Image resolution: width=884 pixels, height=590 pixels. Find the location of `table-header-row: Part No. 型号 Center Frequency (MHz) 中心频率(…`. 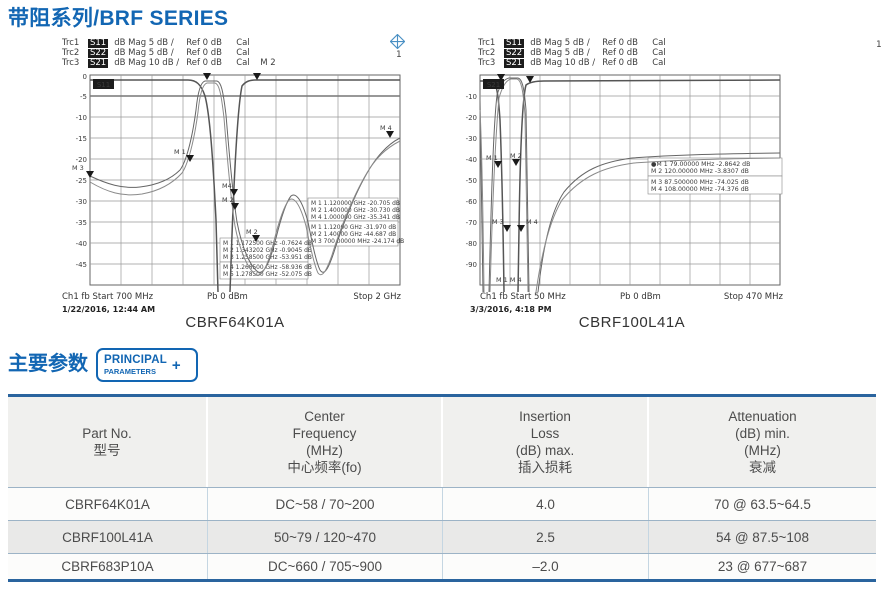

table-header-row: Part No. 型号 Center Frequency (MHz) 中心频率(… is located at coordinates (442, 442).